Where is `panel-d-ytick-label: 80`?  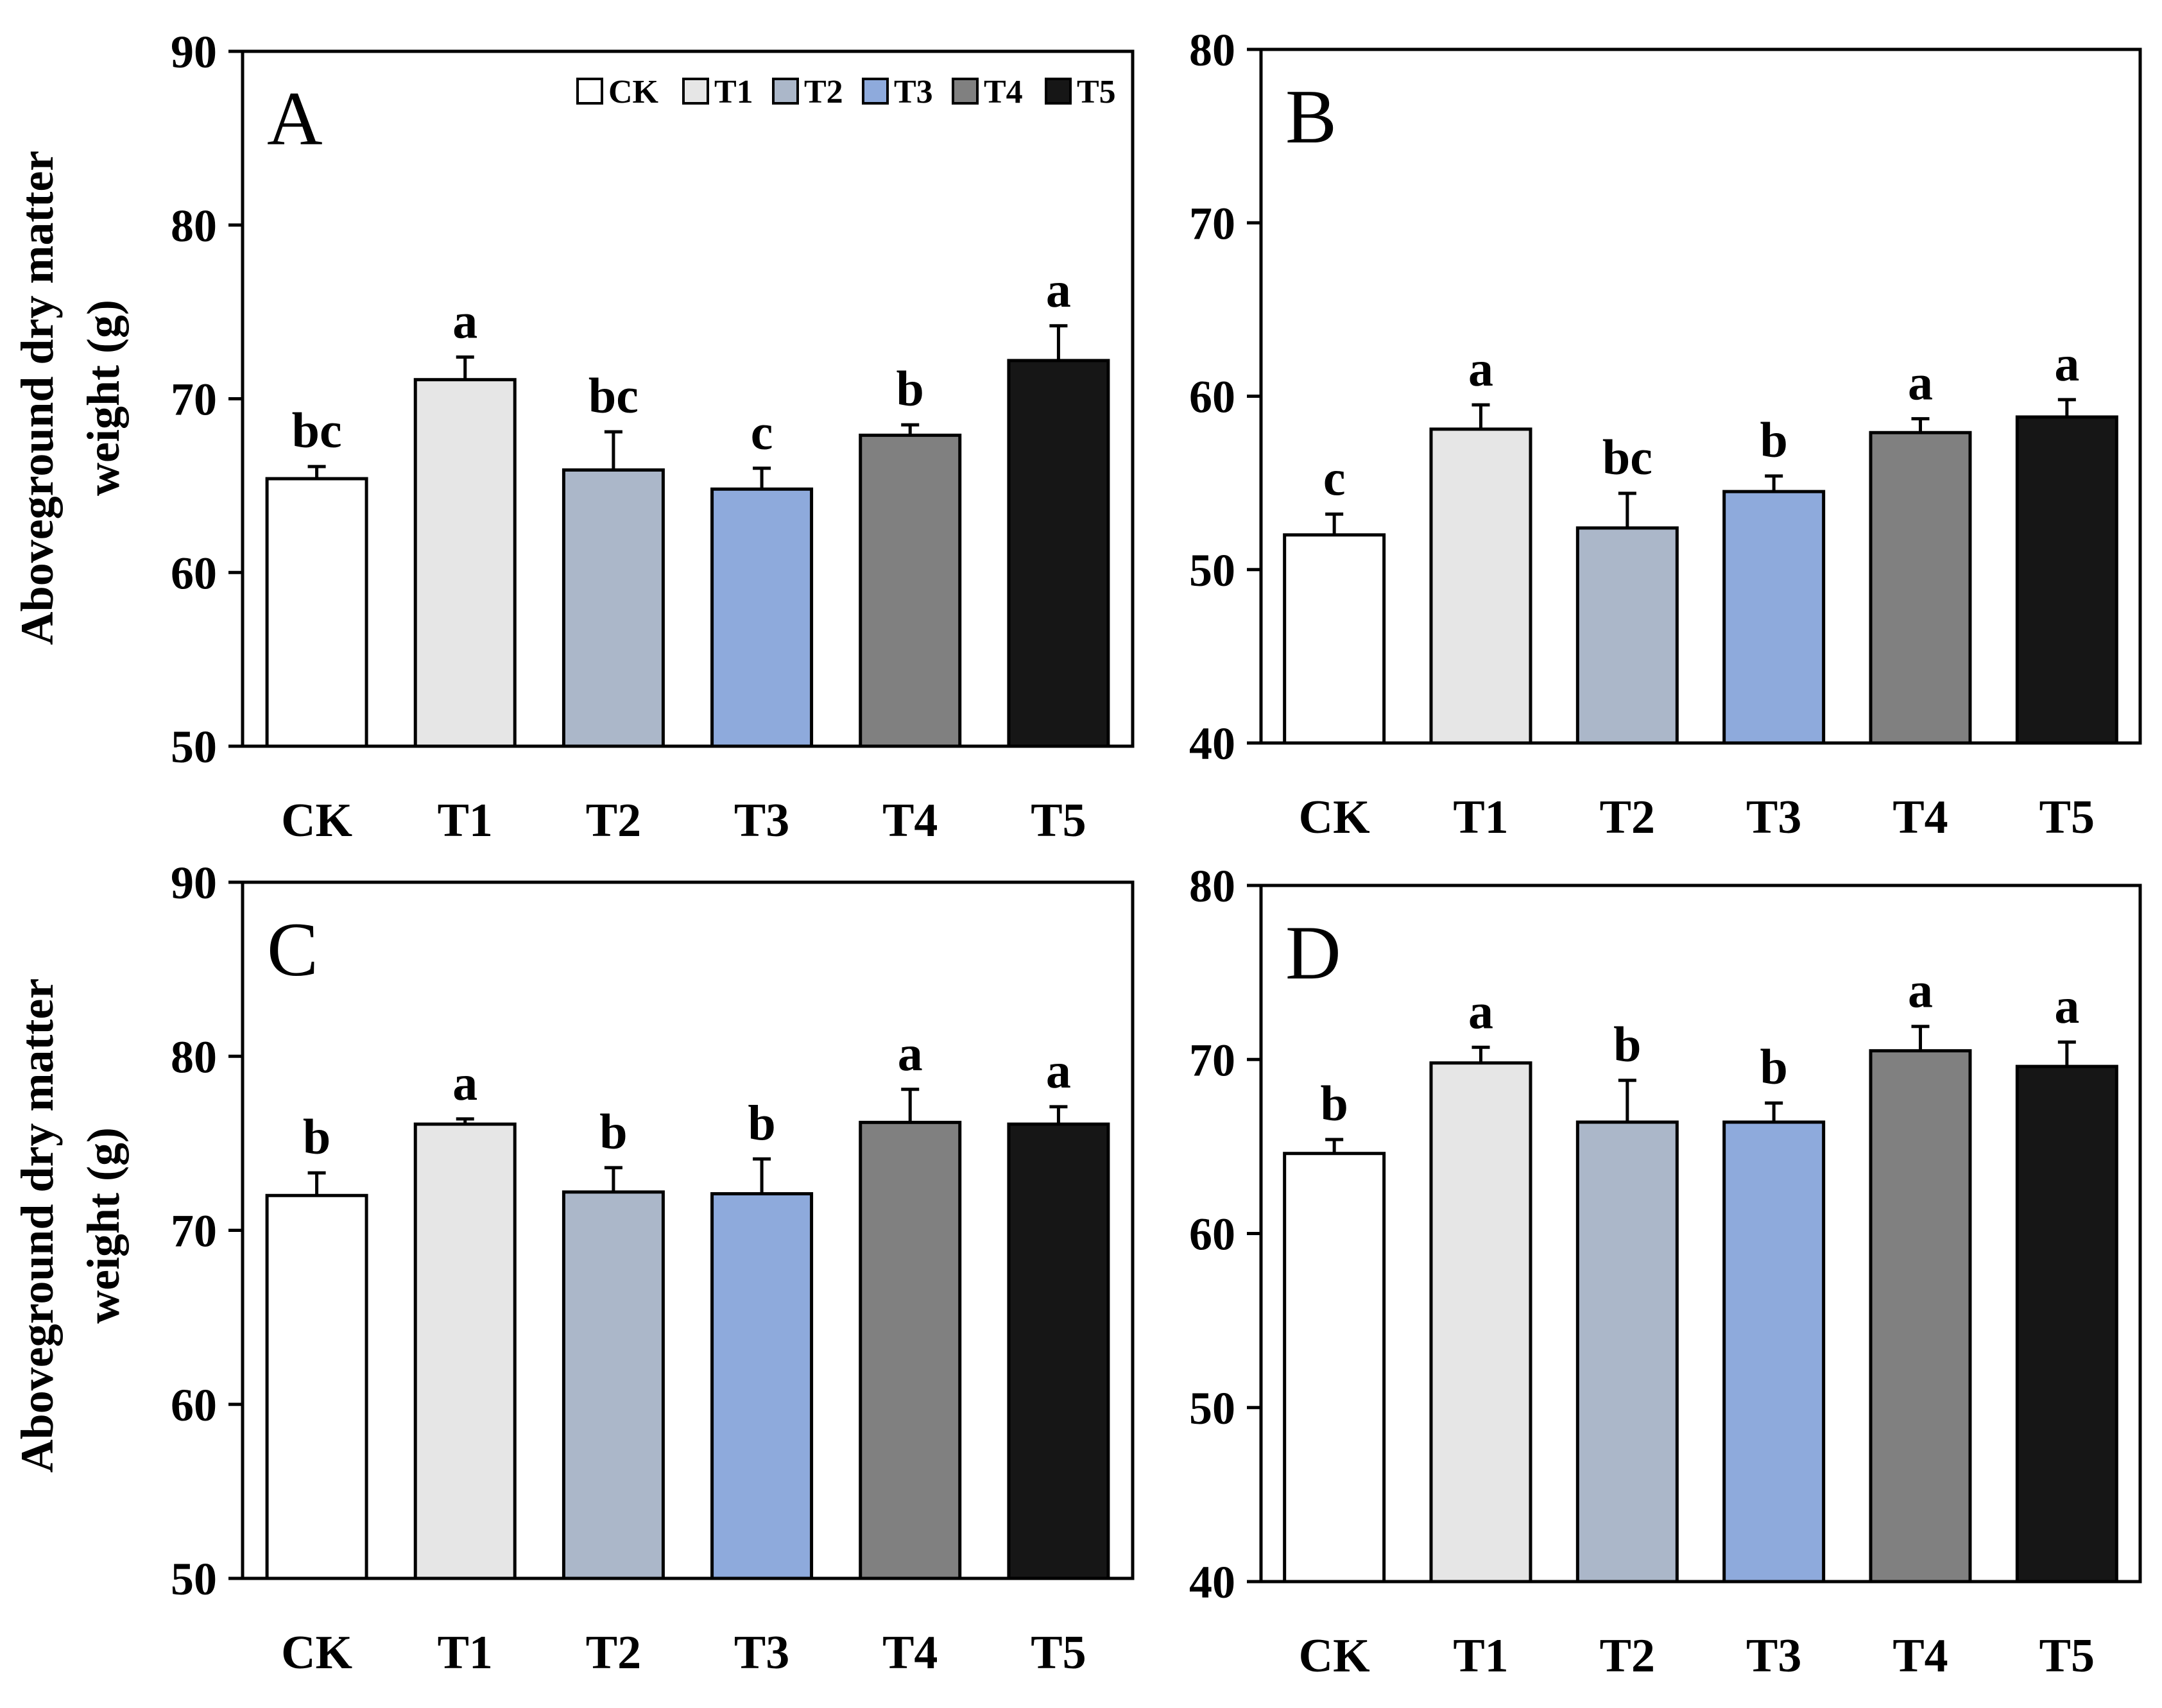
panel-d-ytick-label: 80 is located at coordinates (1212, 886).